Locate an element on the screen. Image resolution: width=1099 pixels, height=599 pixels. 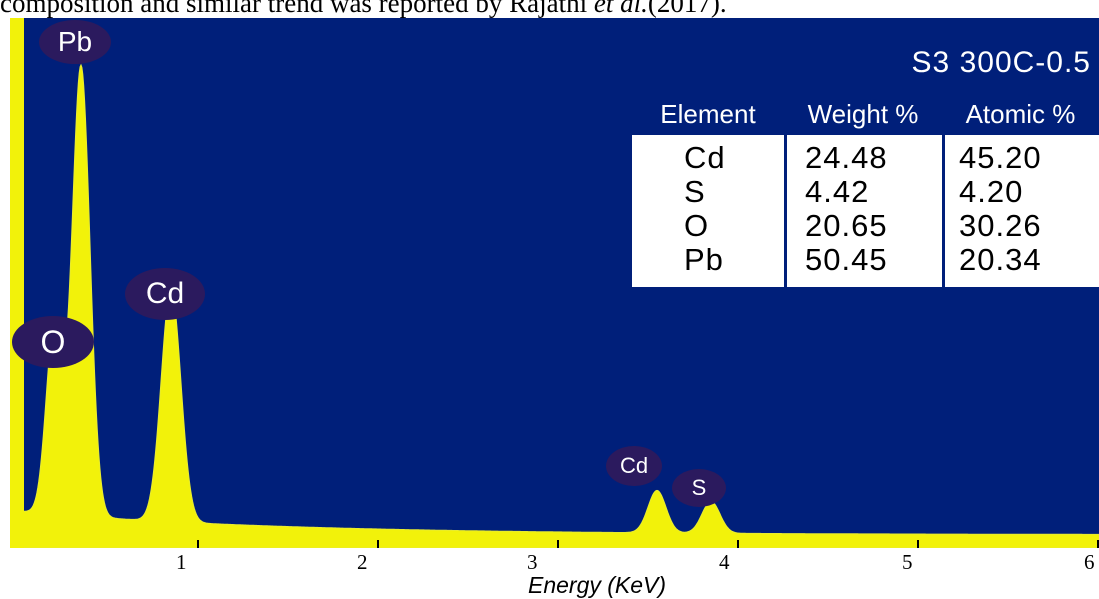
header-atomic: Atomic % is located at coordinates (1020, 113).